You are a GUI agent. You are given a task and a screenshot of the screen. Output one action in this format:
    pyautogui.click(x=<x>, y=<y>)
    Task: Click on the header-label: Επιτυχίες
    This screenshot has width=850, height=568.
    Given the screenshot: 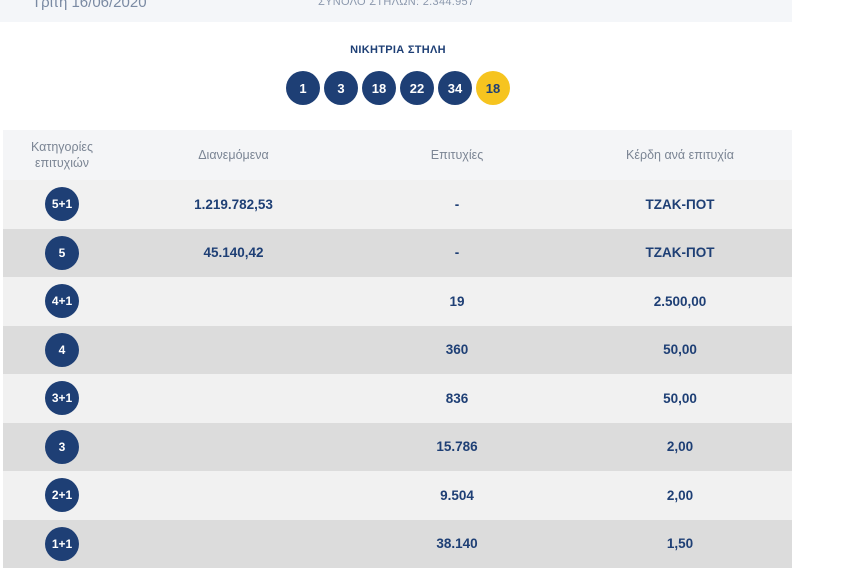 What is the action you would take?
    pyautogui.click(x=457, y=155)
    